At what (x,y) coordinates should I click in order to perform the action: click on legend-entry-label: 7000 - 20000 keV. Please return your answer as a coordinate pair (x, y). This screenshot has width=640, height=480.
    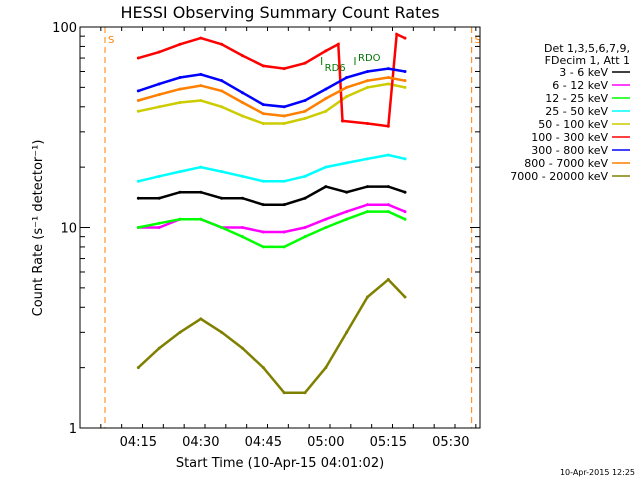
    Looking at the image, I should click on (559, 176).